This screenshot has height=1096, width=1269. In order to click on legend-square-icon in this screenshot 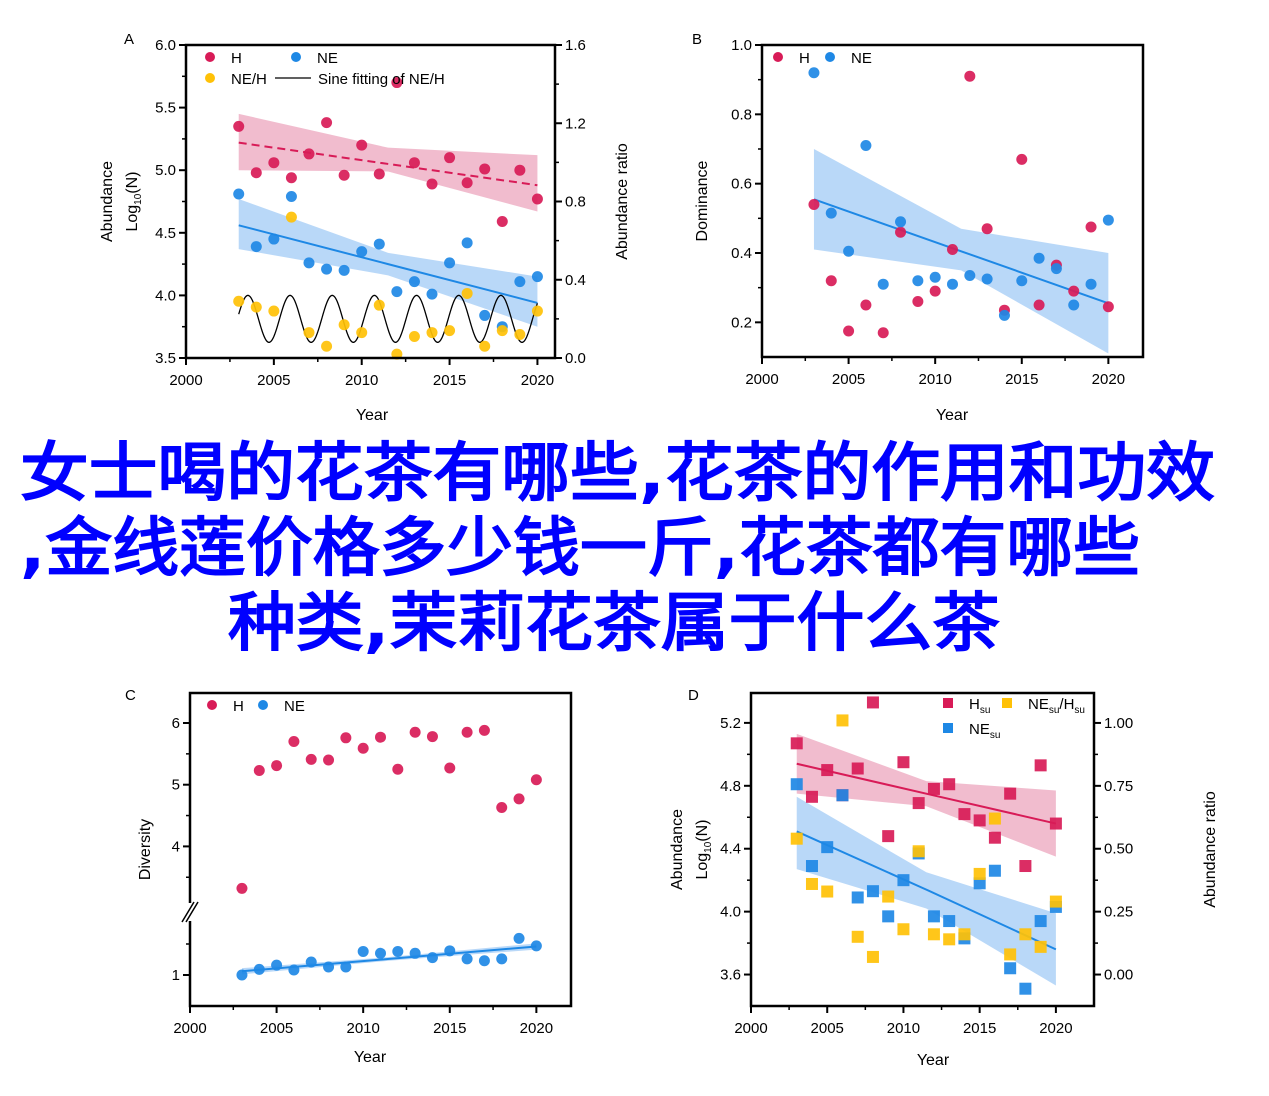, I will do `click(1007, 703)`.